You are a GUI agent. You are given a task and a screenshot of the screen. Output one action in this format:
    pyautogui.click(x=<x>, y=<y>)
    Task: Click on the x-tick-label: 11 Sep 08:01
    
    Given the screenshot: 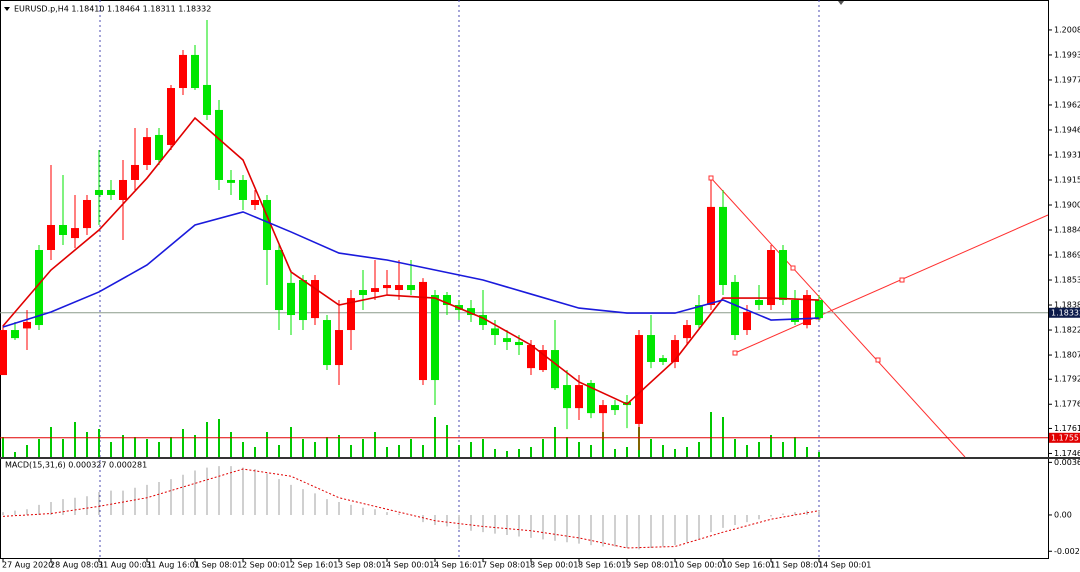 What is the action you would take?
    pyautogui.click(x=796, y=565)
    